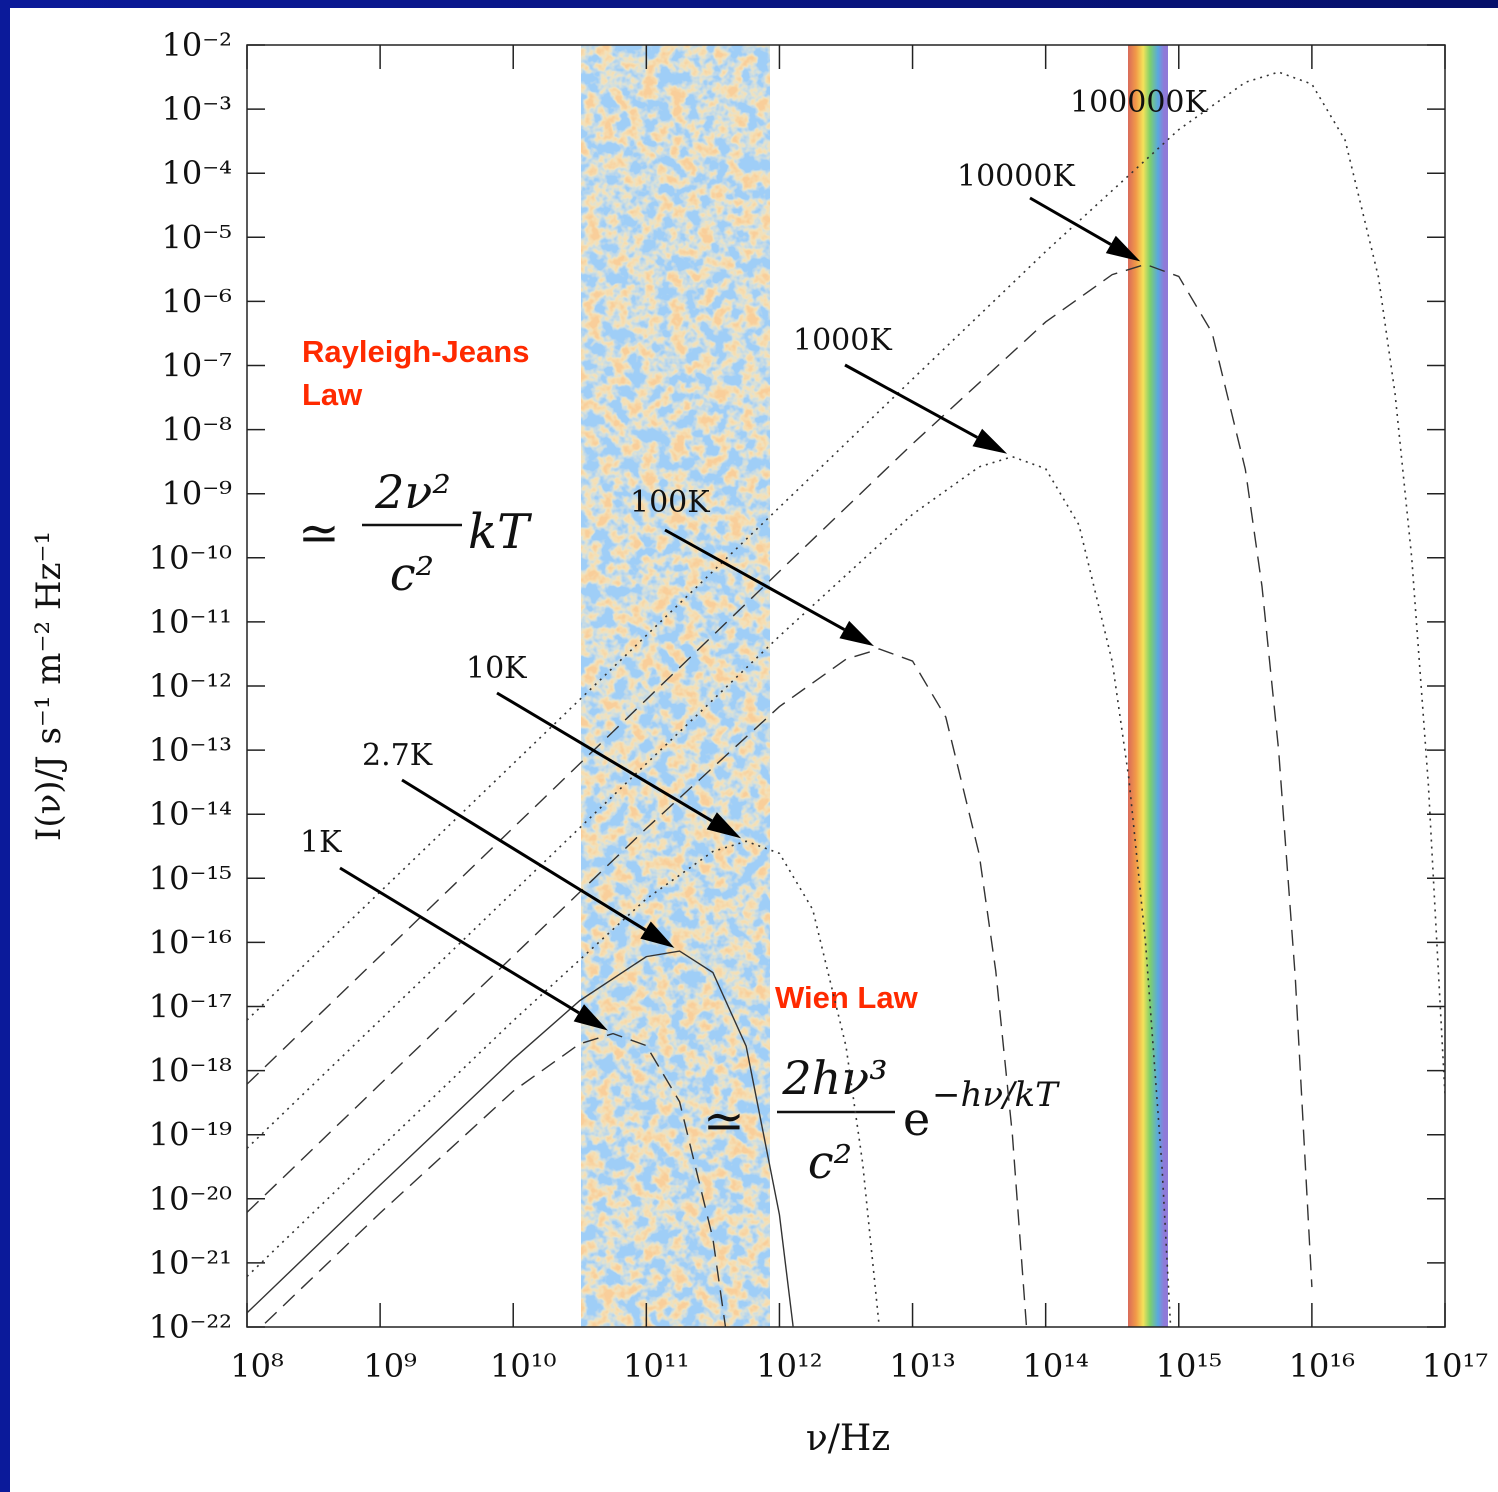 The height and width of the screenshot is (1492, 1498). Describe the element at coordinates (415, 351) in the screenshot. I see `rj-label: Rayleigh-Jeans` at that location.